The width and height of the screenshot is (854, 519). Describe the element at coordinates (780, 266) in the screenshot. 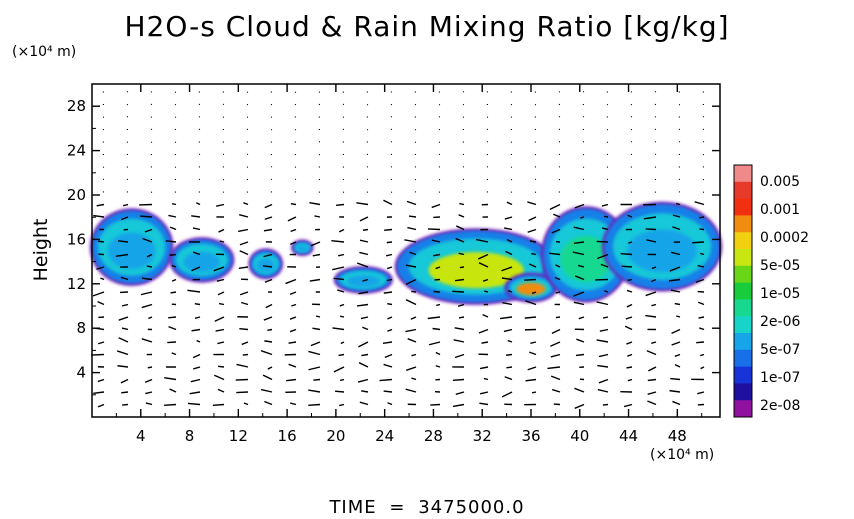

I see `colorbar-label: 5e-05` at that location.